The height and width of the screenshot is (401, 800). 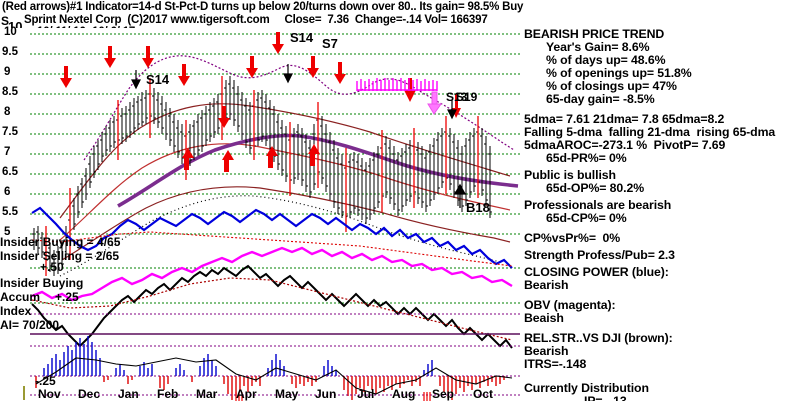 I want to click on lower-band, so click(x=286, y=223).